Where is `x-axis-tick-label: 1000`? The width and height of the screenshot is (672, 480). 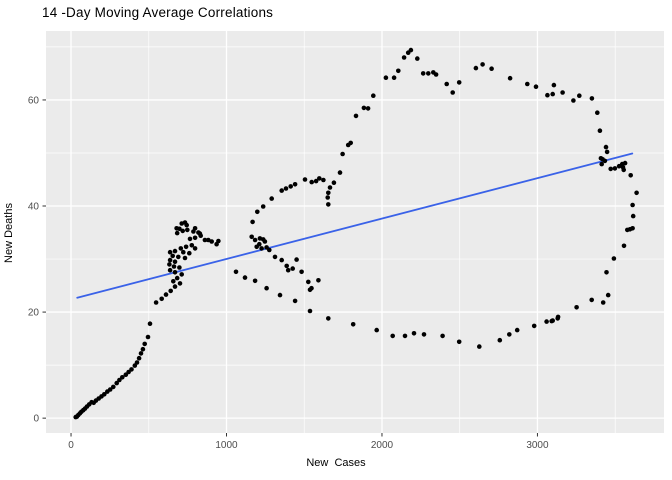
x-axis-tick-label: 1000 is located at coordinates (226, 445).